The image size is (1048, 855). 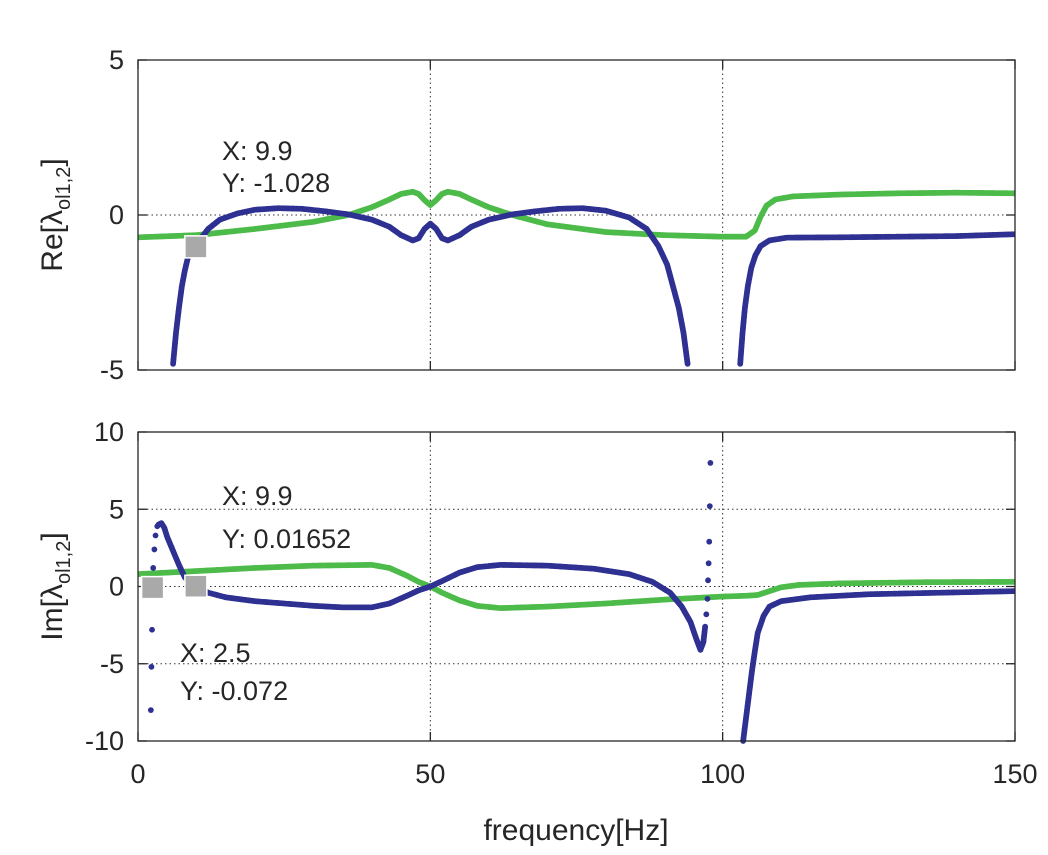 What do you see at coordinates (104, 741) in the screenshot?
I see `y-tick-label: -10` at bounding box center [104, 741].